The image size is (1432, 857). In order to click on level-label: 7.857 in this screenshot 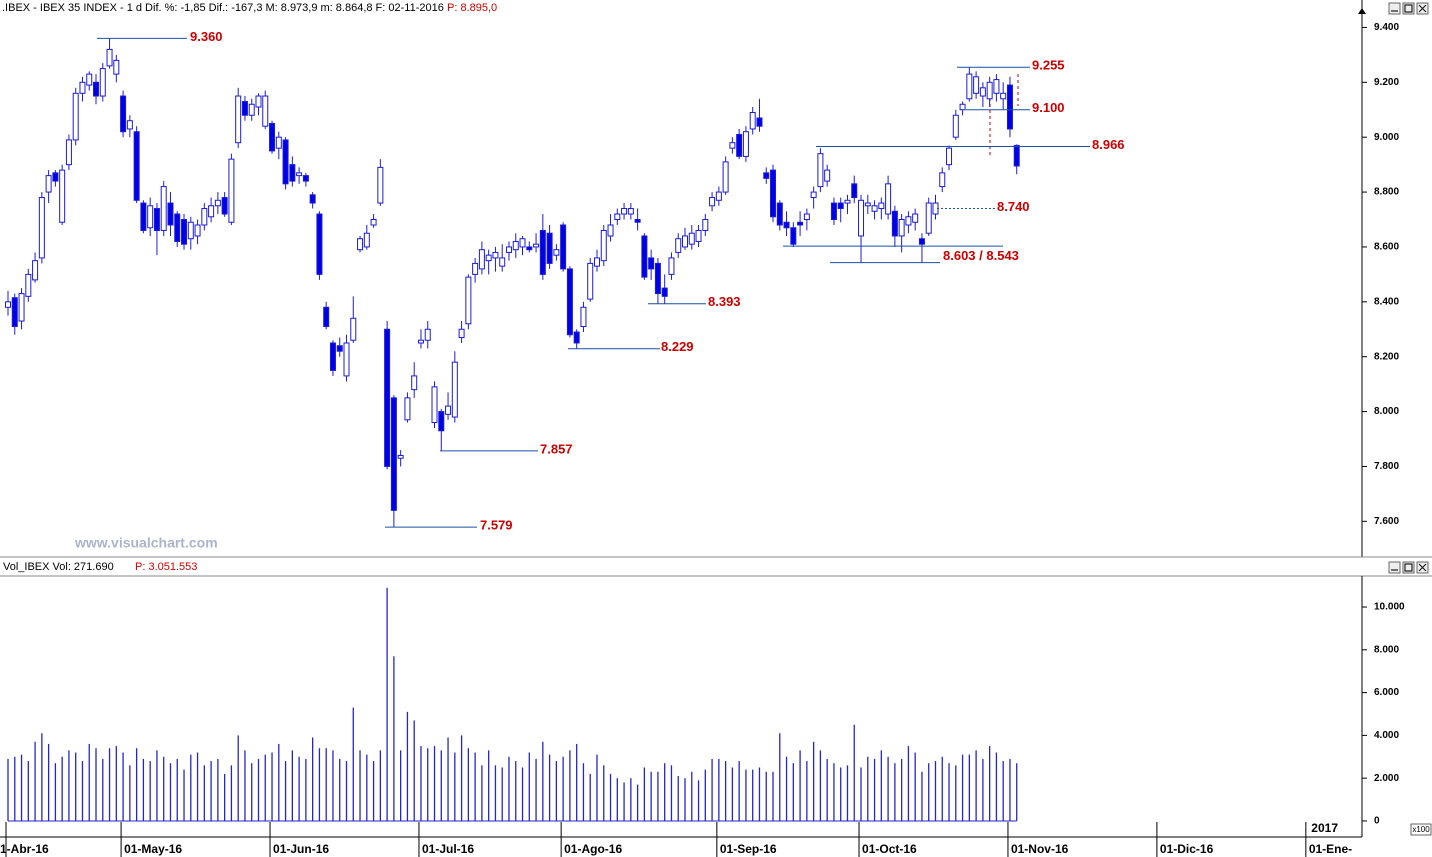, I will do `click(556, 448)`.